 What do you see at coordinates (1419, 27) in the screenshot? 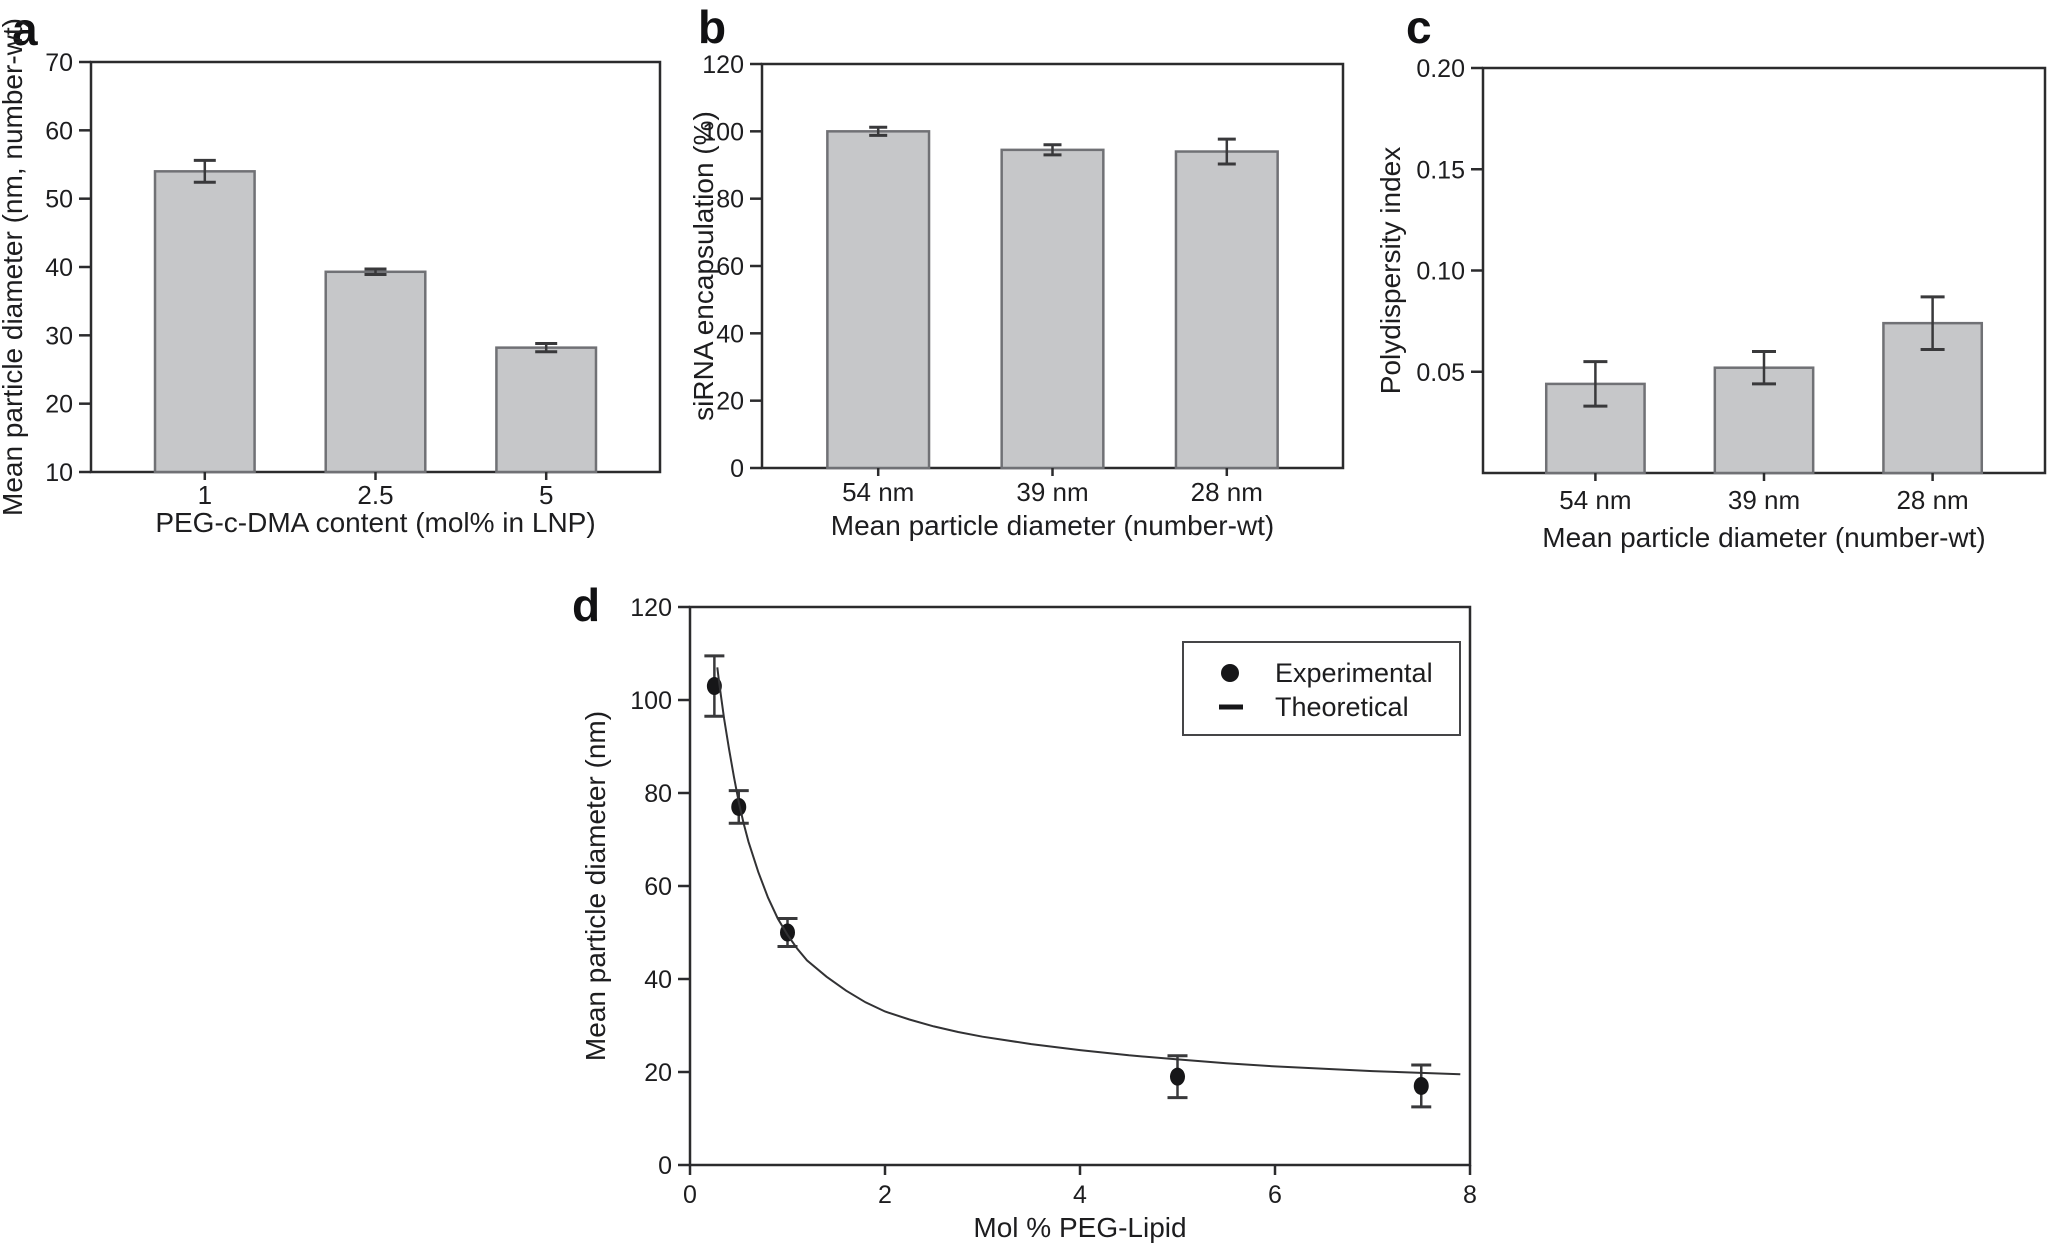
I see `panel-c-letter: c` at bounding box center [1419, 27].